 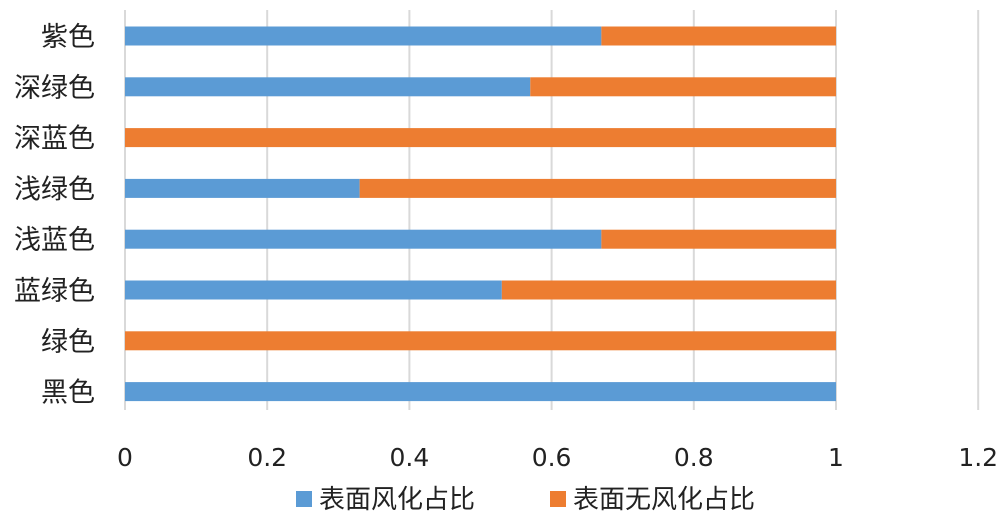 I want to click on legend-swatch-unweathered, so click(x=558, y=499).